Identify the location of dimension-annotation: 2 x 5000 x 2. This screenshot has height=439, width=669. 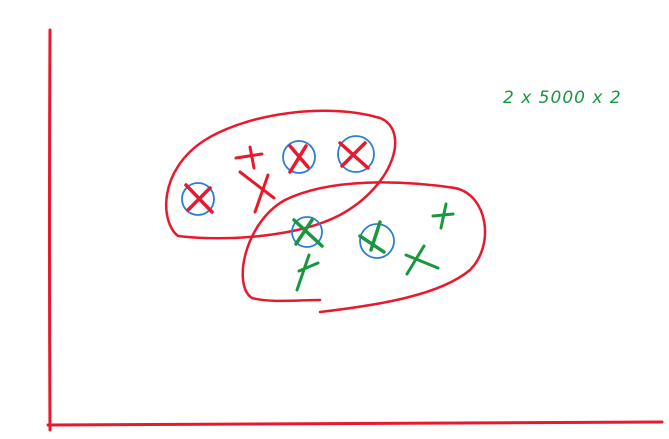
(562, 98).